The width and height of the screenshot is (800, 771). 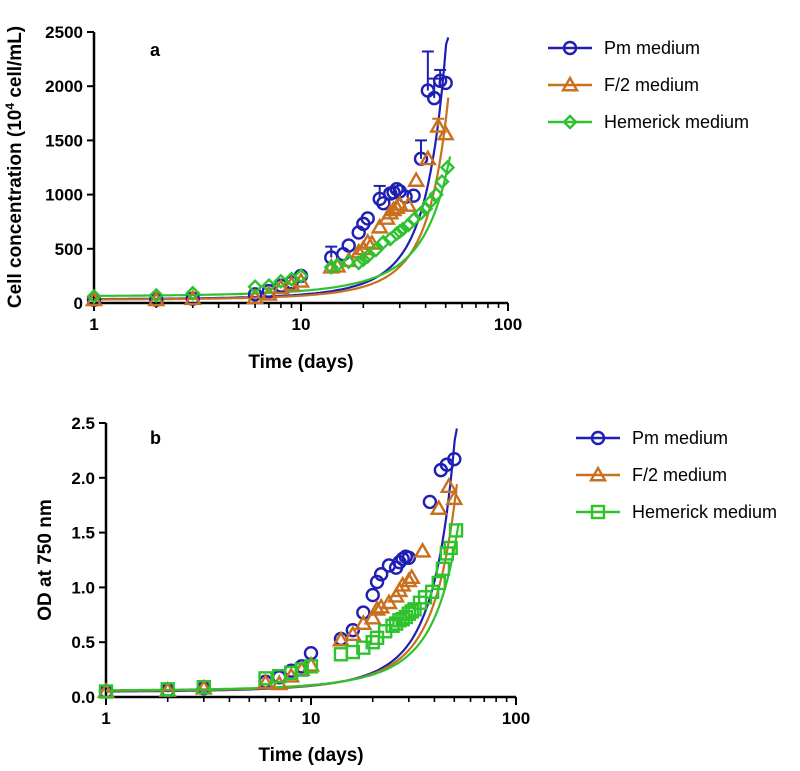 I want to click on panel-a-label: a, so click(x=155, y=50).